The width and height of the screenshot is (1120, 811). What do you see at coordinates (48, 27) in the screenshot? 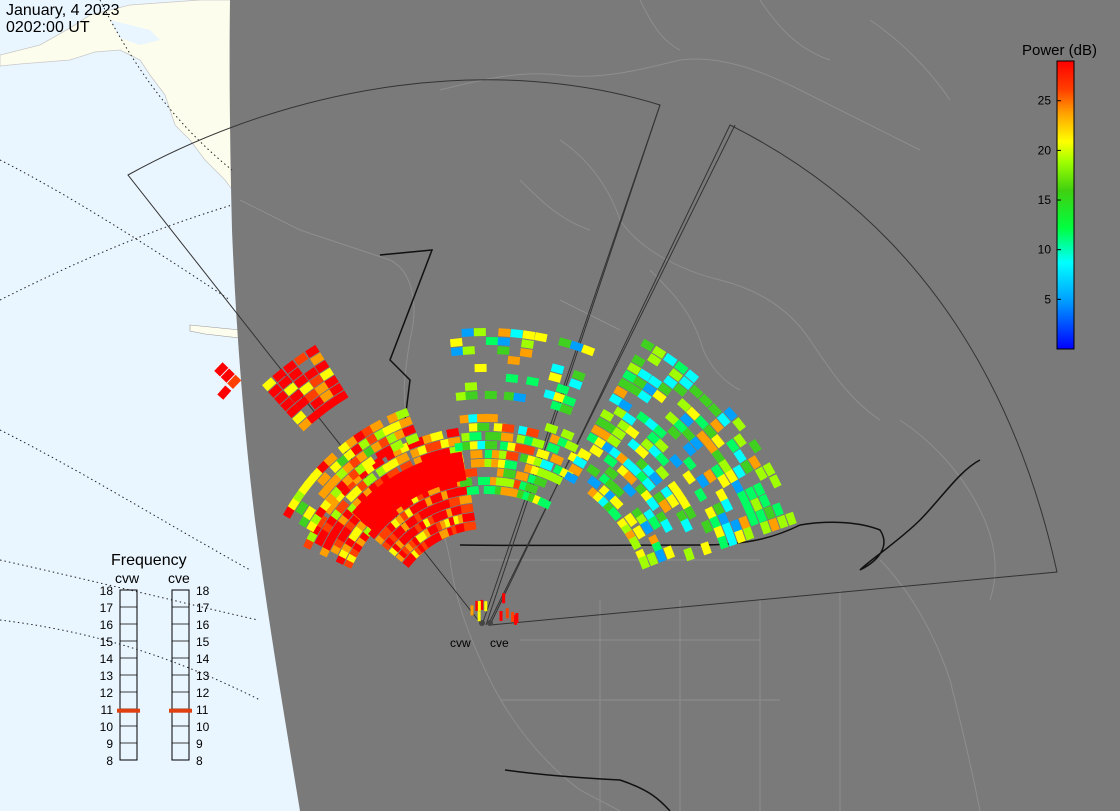
I see `time-label: 0202:00 UT` at bounding box center [48, 27].